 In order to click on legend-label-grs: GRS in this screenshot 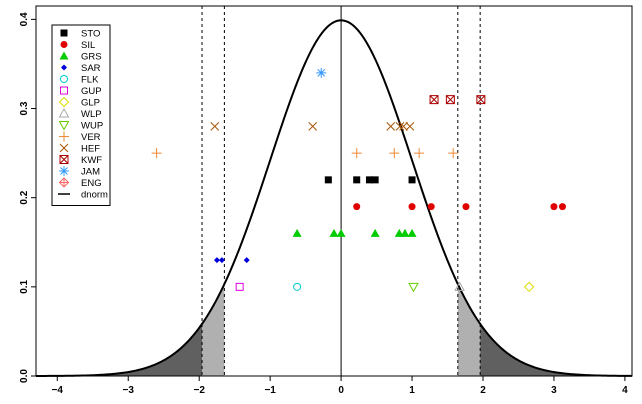, I will do `click(91, 57)`.